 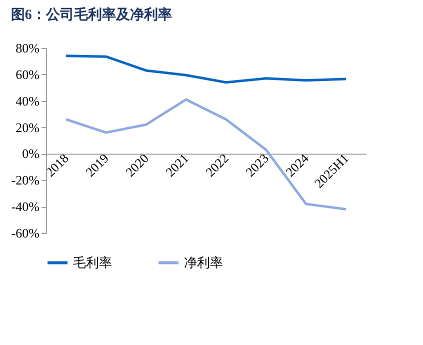 I want to click on legend-label: 净利率, so click(x=203, y=262).